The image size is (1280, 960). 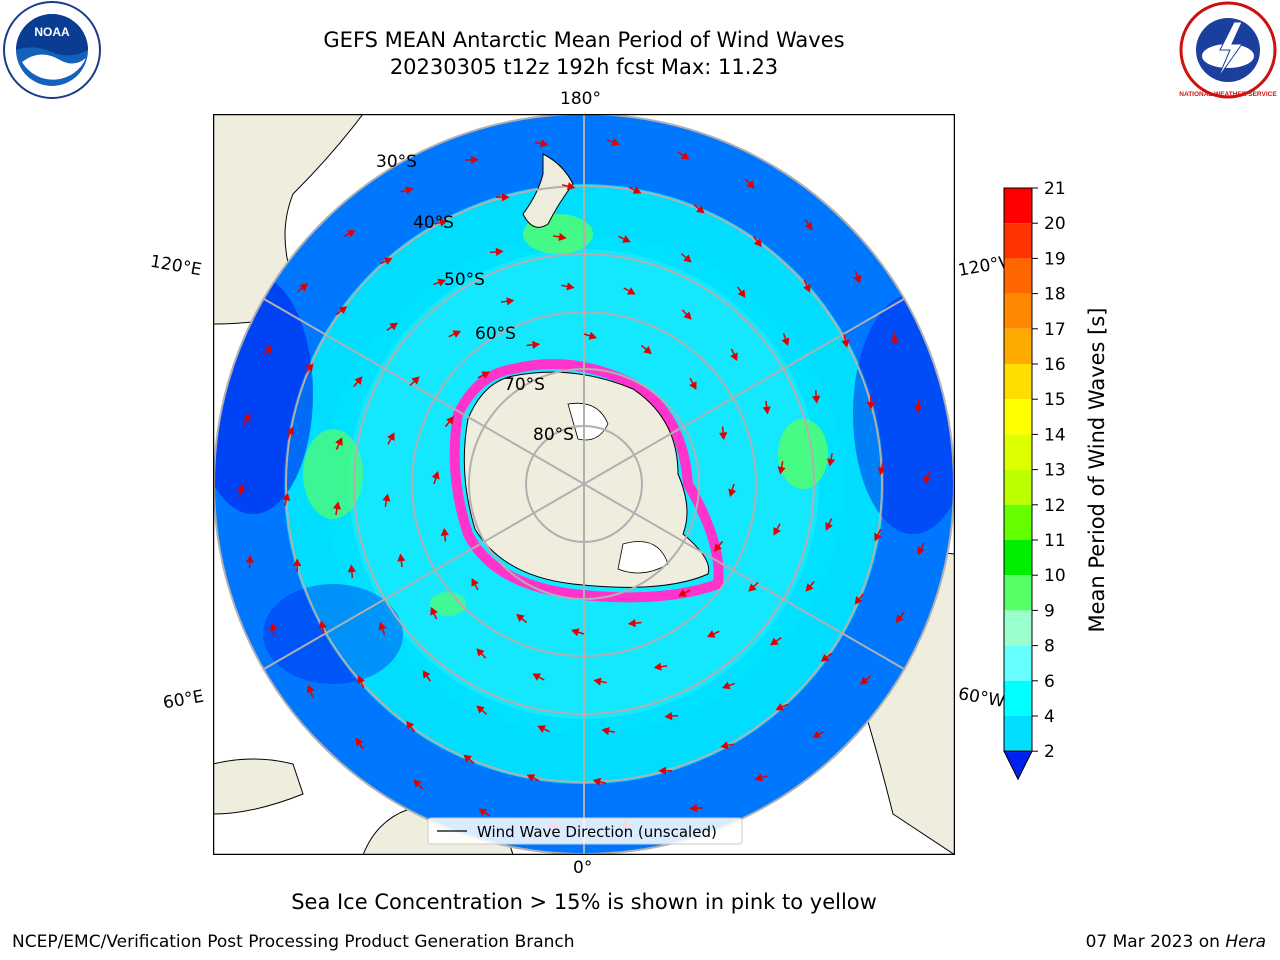 What do you see at coordinates (583, 868) in the screenshot?
I see `lon-label-bottom: 0°` at bounding box center [583, 868].